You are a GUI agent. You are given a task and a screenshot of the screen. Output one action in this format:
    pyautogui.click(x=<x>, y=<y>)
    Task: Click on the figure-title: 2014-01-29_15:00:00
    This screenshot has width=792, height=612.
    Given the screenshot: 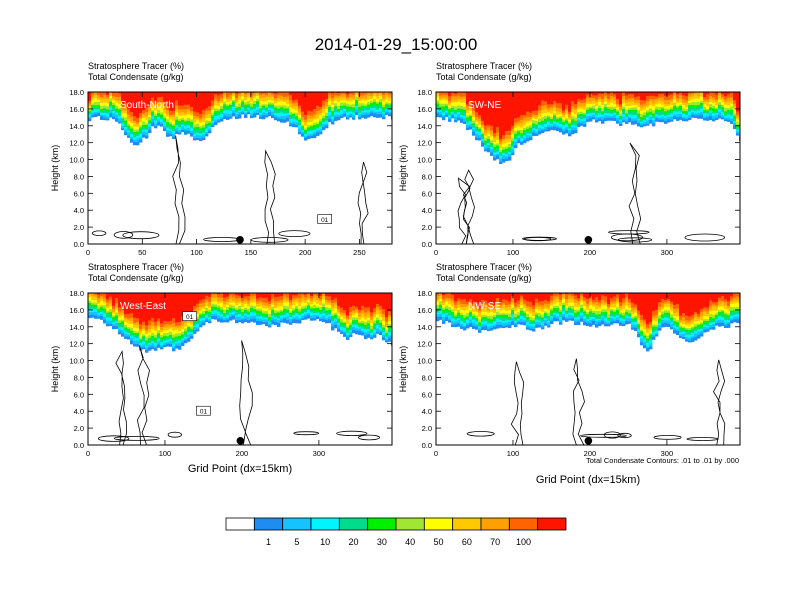 What is the action you would take?
    pyautogui.click(x=396, y=44)
    